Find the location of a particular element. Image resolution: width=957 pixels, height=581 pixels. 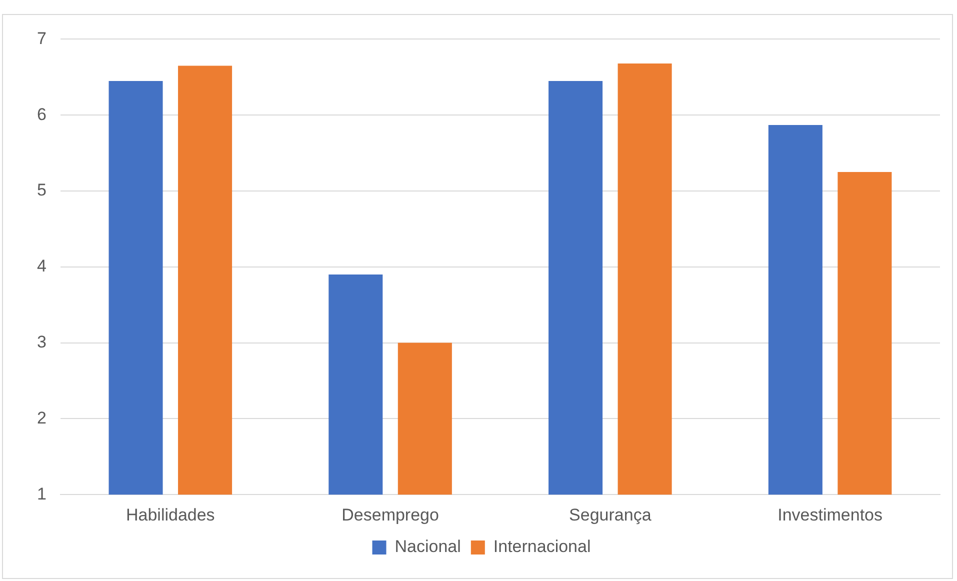

y-tick-label: 5 is located at coordinates (41, 190).